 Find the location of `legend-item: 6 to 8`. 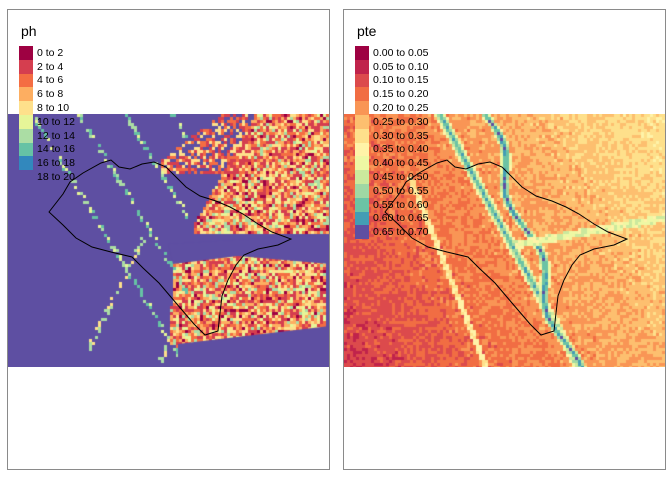

legend-item: 6 to 8 is located at coordinates (47, 94).